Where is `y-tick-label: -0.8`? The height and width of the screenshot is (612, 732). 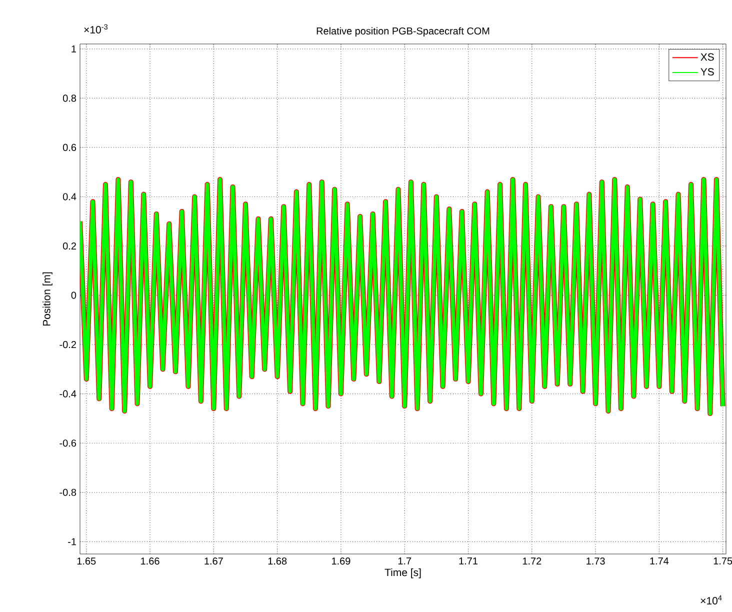 y-tick-label: -0.8 is located at coordinates (68, 492).